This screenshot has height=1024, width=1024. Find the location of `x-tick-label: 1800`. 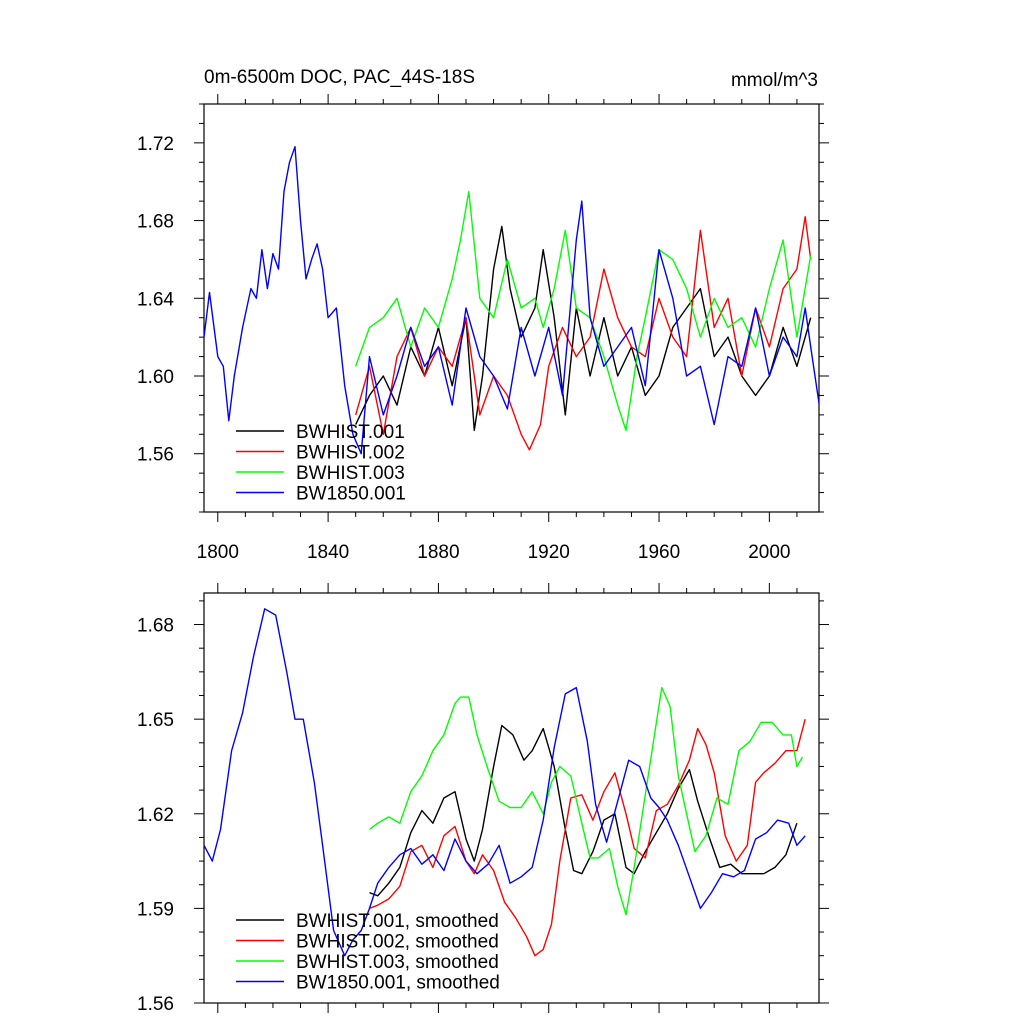

x-tick-label: 1800 is located at coordinates (218, 552).